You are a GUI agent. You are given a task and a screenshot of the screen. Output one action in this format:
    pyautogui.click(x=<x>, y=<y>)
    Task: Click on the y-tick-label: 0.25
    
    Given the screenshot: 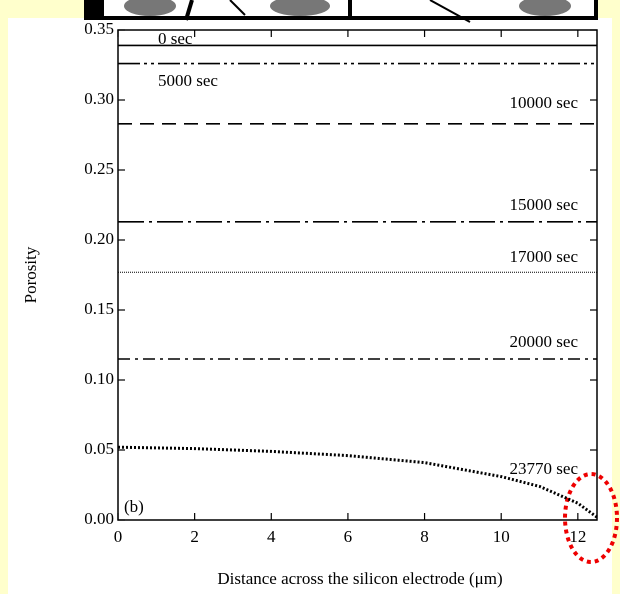 What is the action you would take?
    pyautogui.click(x=99, y=168)
    